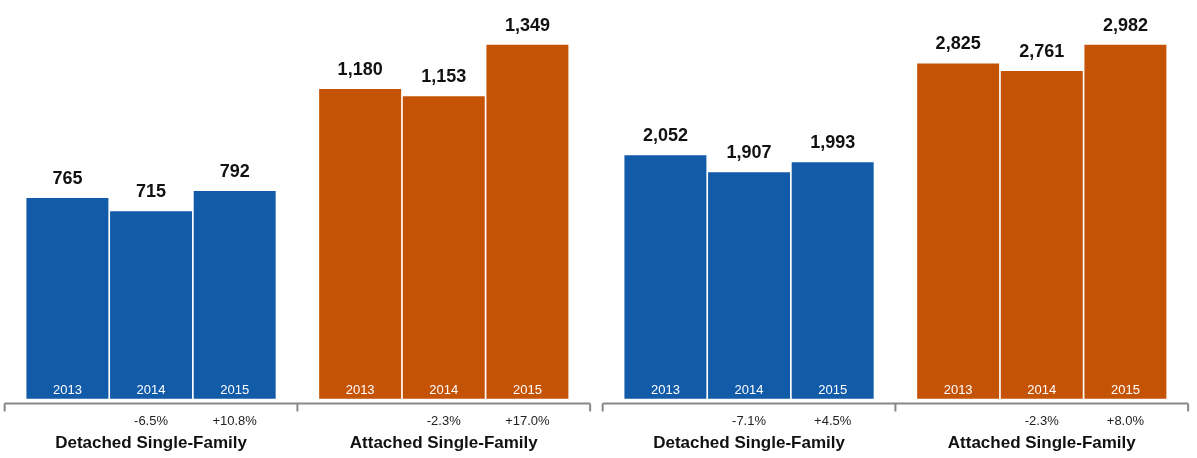 The image size is (1197, 458). What do you see at coordinates (1042, 51) in the screenshot?
I see `data-label: 2,761` at bounding box center [1042, 51].